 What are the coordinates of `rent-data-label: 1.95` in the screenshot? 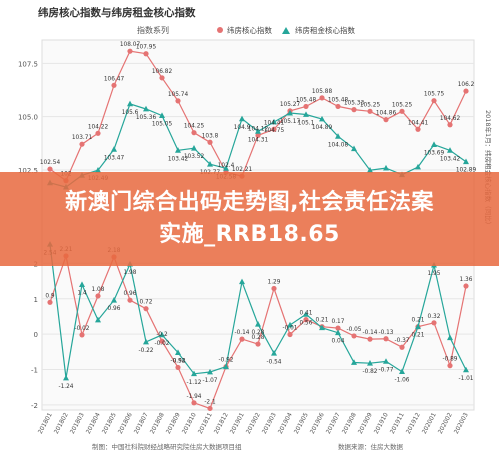 It's located at (434, 274).